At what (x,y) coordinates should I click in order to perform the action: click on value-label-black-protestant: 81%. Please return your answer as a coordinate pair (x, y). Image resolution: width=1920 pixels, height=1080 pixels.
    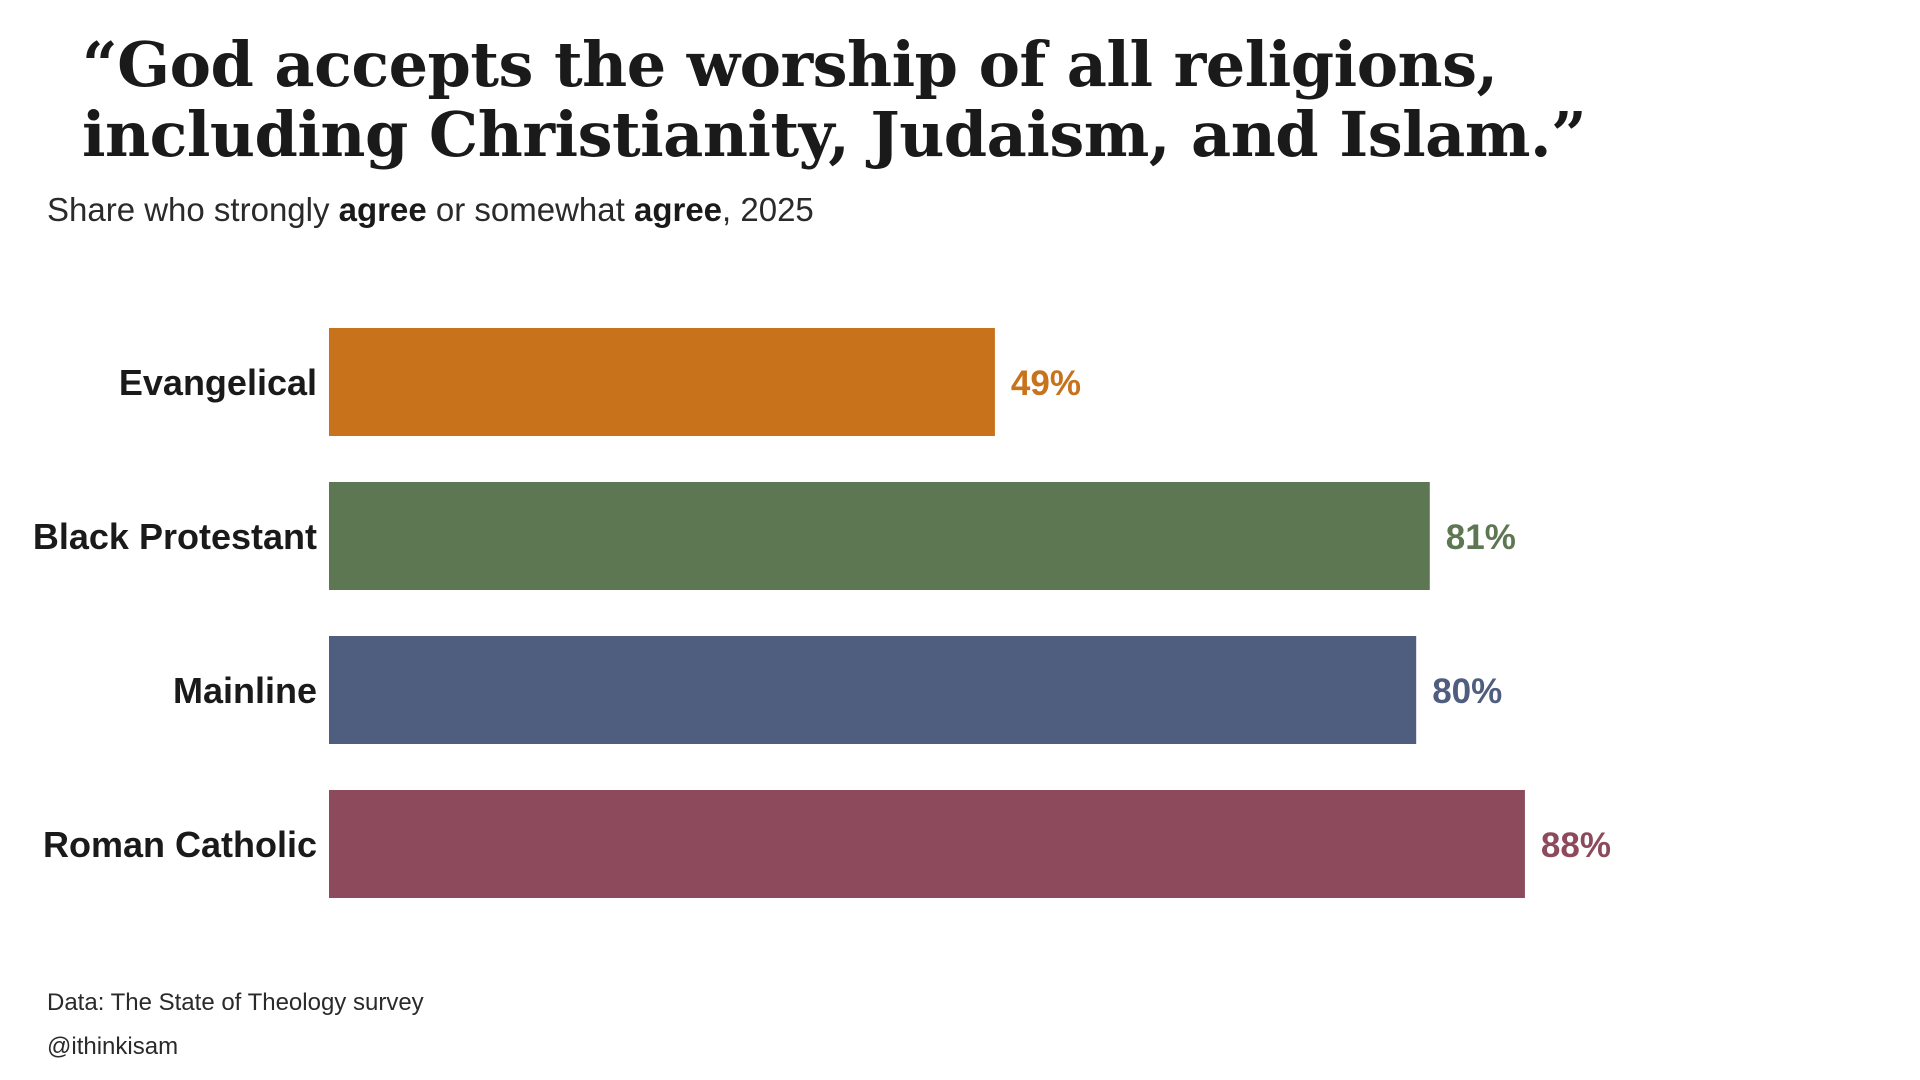
    Looking at the image, I should click on (1481, 537).